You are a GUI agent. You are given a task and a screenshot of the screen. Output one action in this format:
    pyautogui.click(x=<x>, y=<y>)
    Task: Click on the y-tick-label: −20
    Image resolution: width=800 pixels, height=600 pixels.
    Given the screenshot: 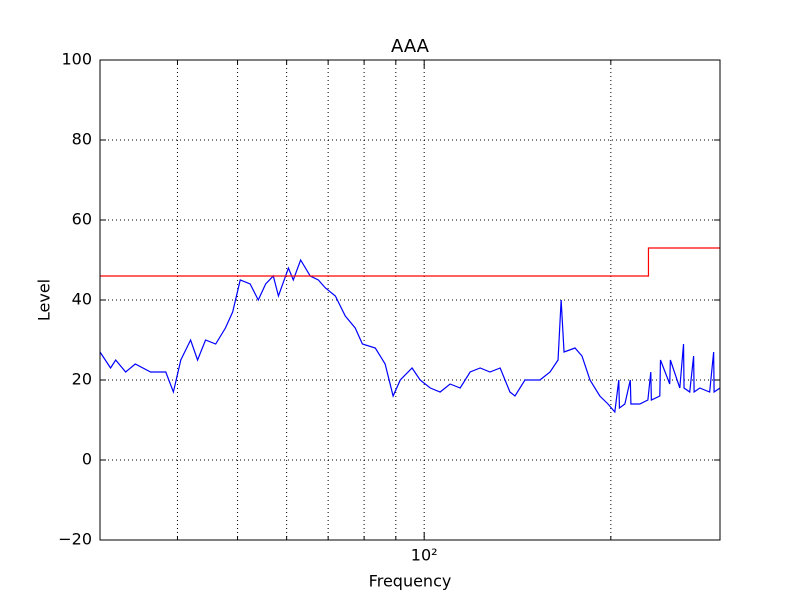 What is the action you would take?
    pyautogui.click(x=75, y=539)
    